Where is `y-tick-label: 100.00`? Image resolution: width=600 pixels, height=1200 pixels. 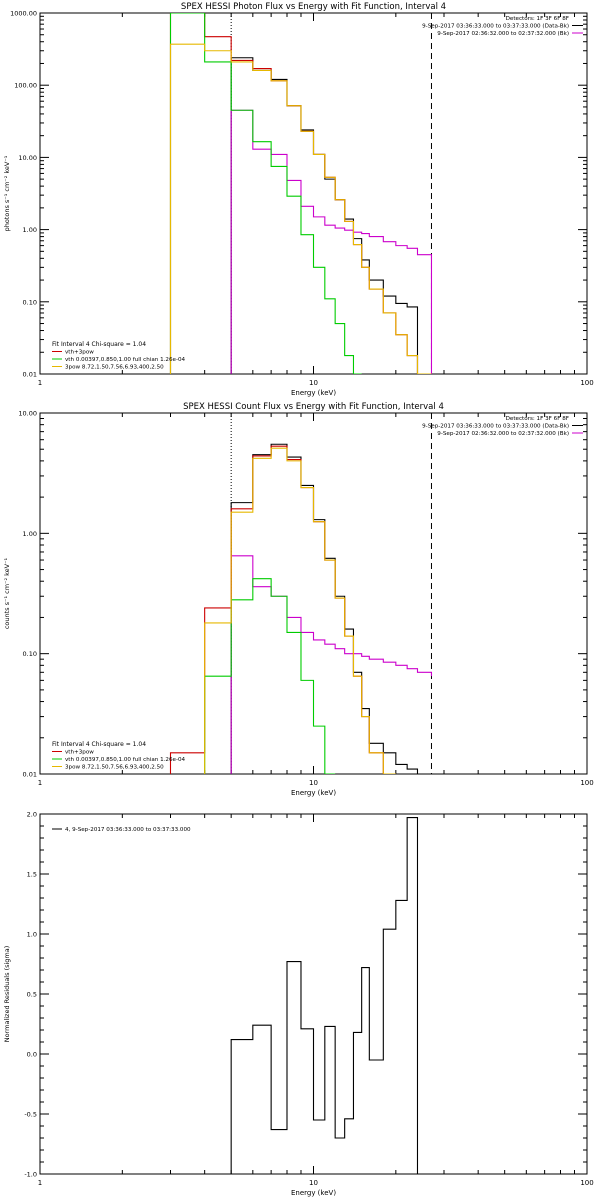
y-tick-label: 100.00 is located at coordinates (25, 86).